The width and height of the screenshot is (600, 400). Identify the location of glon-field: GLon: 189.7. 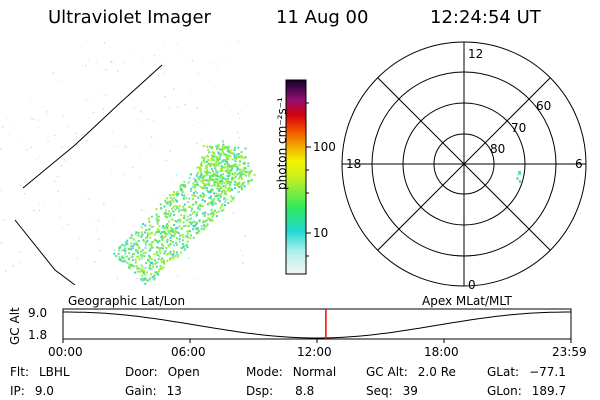
(527, 391).